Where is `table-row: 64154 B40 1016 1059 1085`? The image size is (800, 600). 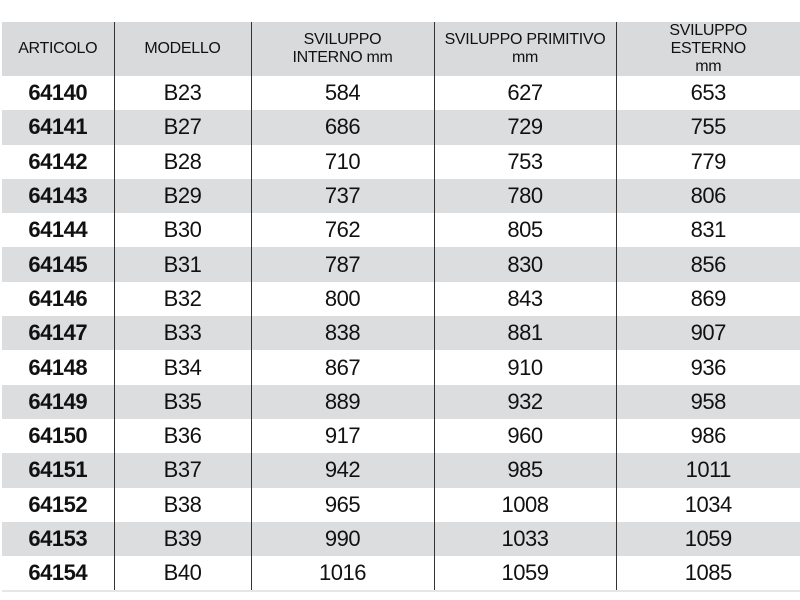 table-row: 64154 B40 1016 1059 1085 is located at coordinates (401, 574).